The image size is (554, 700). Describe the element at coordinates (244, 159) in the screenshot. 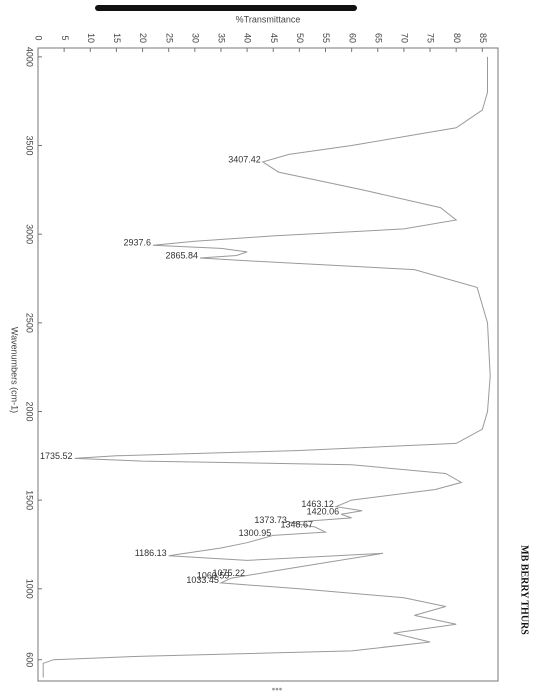

I see `peak-label: 3407.42` at that location.